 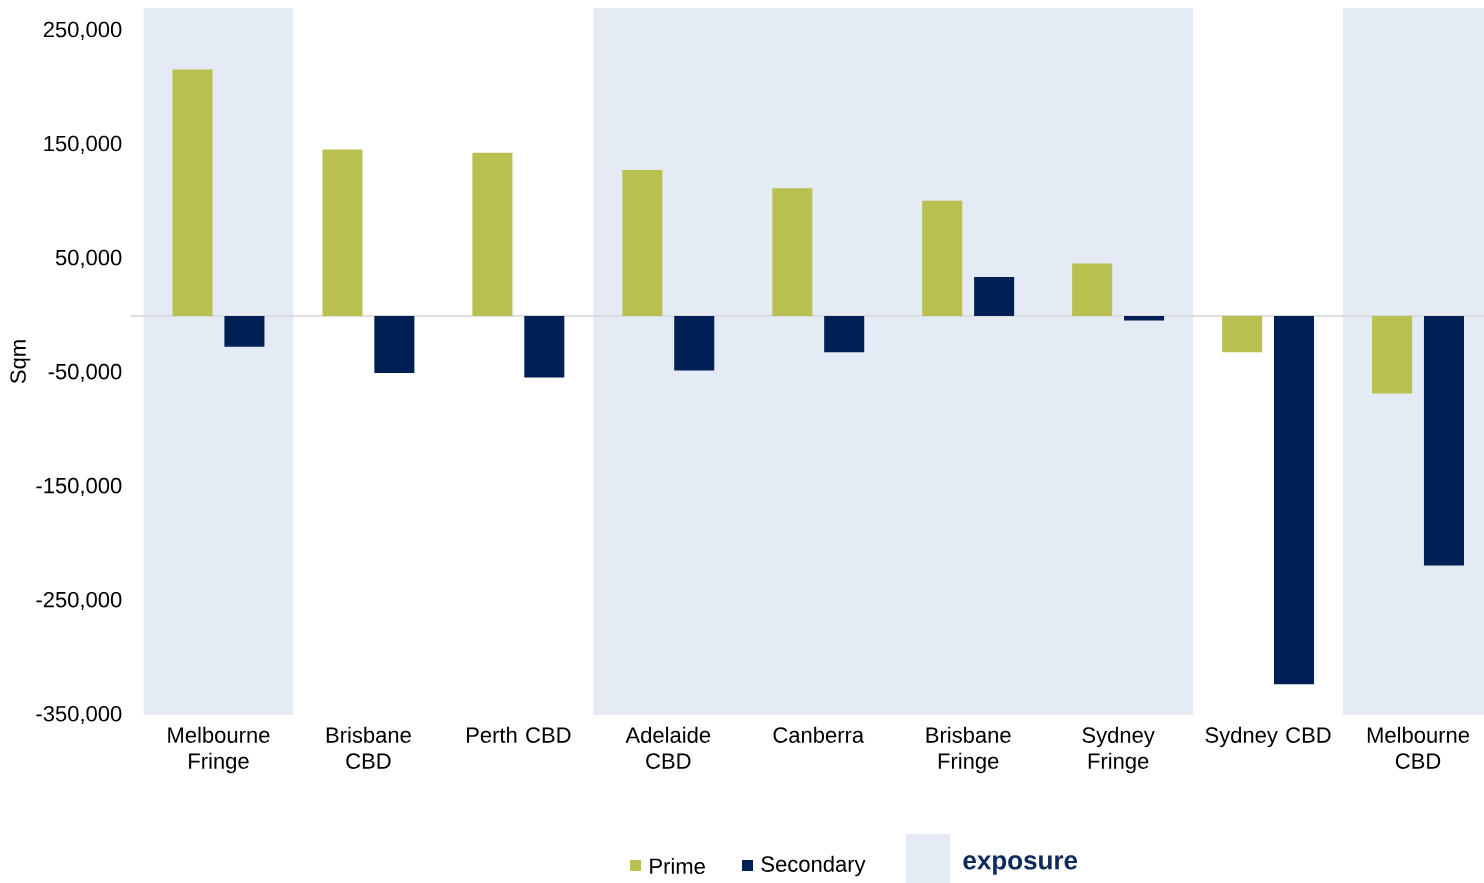 I want to click on x-tick-label: Brisbane CBD, so click(x=368, y=747).